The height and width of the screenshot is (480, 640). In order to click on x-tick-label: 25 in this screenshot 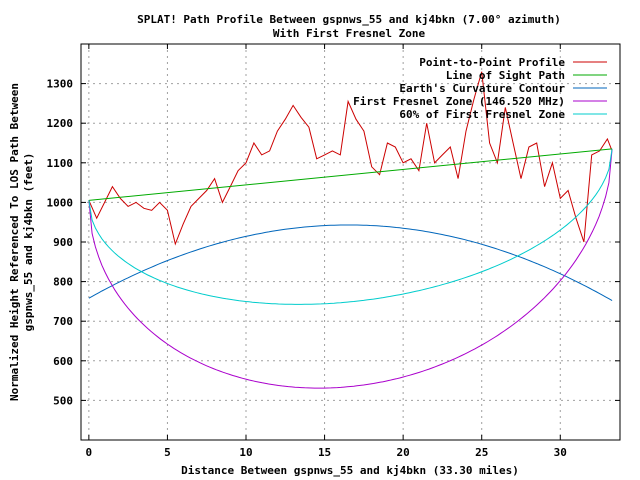, I will do `click(481, 452)`.